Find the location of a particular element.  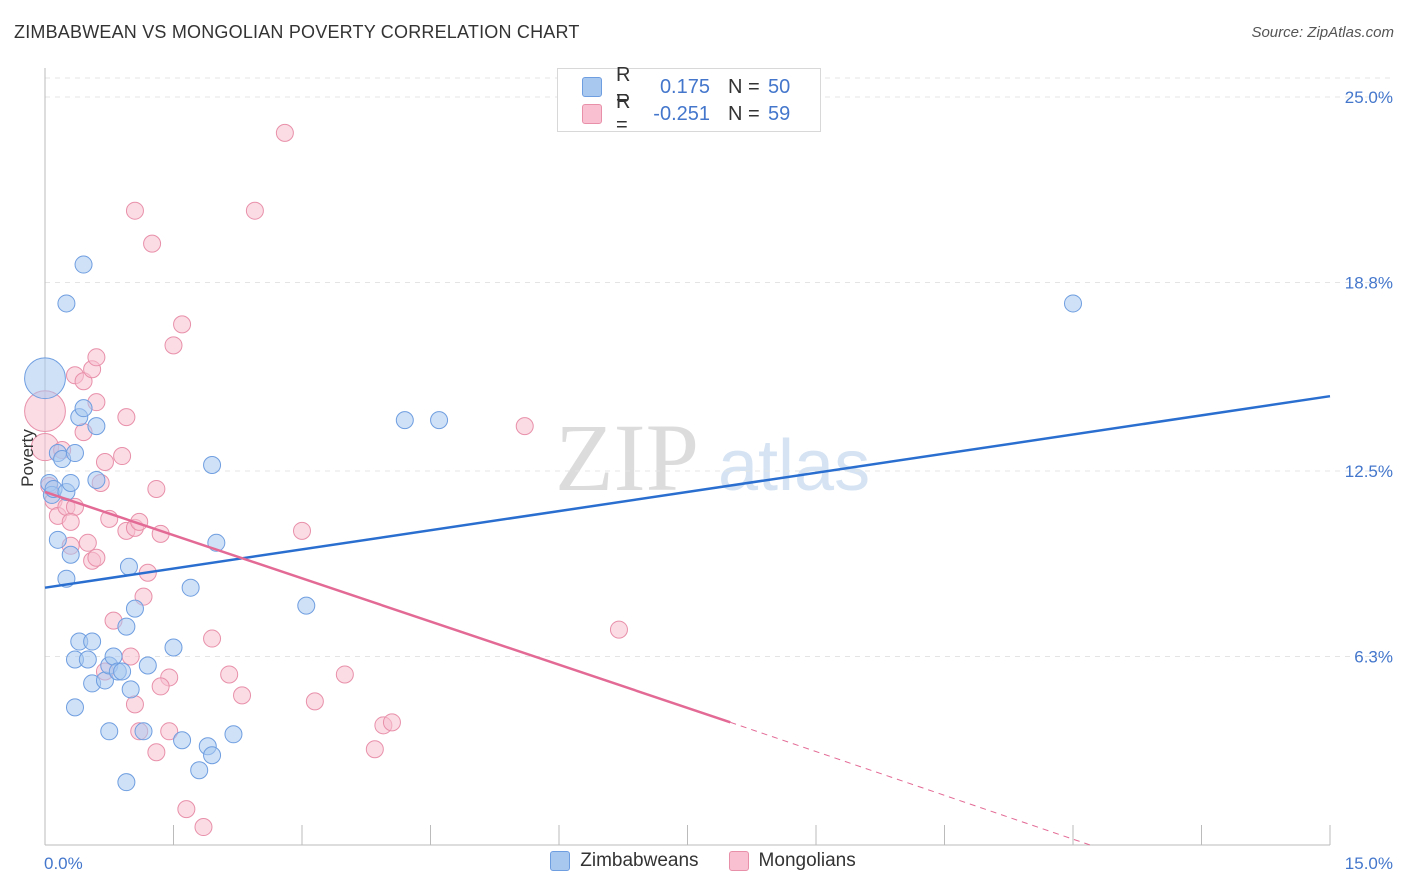

series-legend: Zimbabweans Mongolians is located at coordinates (703, 861).